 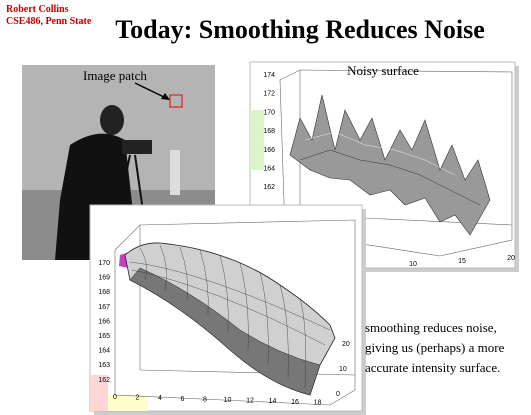 I want to click on course: CSE486, Penn State, so click(x=49, y=21).